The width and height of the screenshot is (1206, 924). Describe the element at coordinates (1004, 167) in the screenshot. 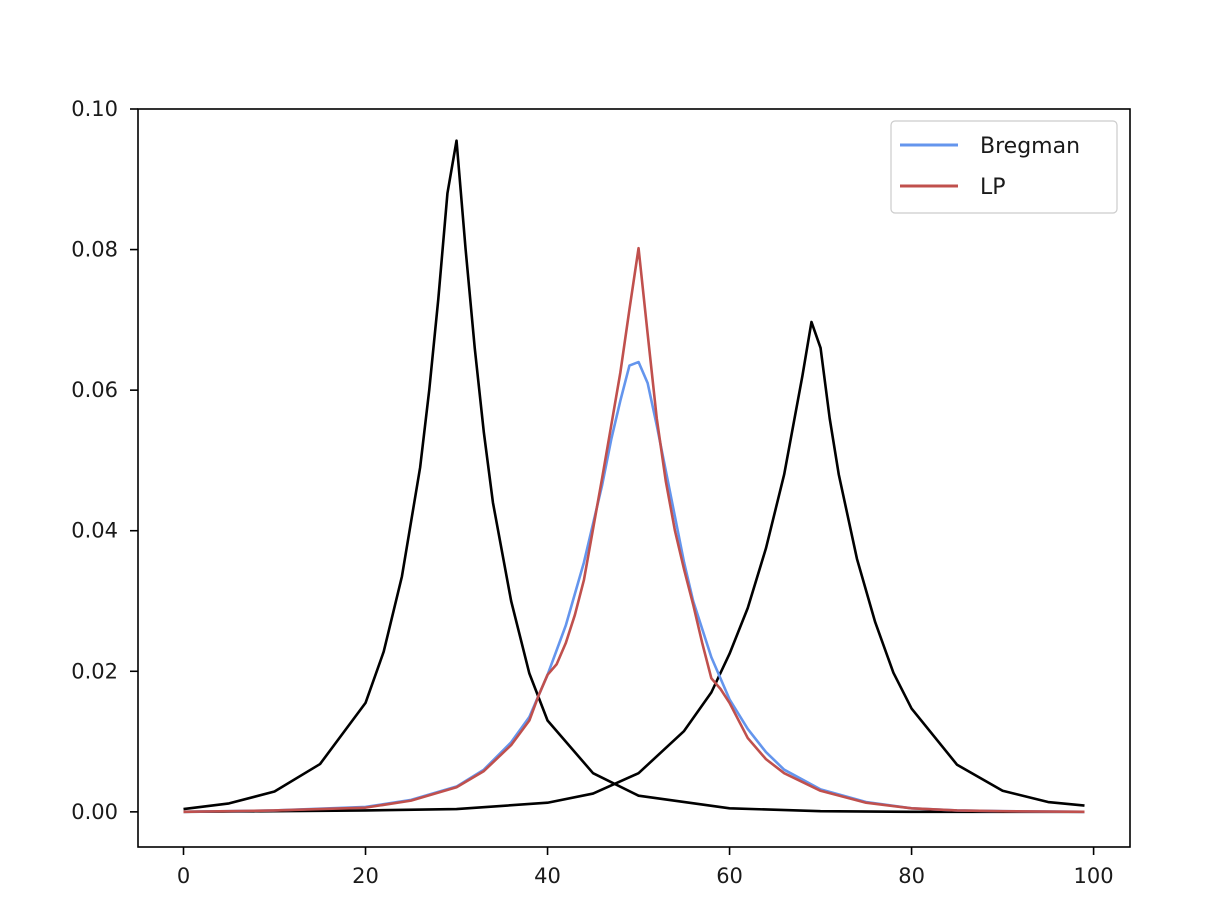

I see `legend: Bregman LP` at that location.